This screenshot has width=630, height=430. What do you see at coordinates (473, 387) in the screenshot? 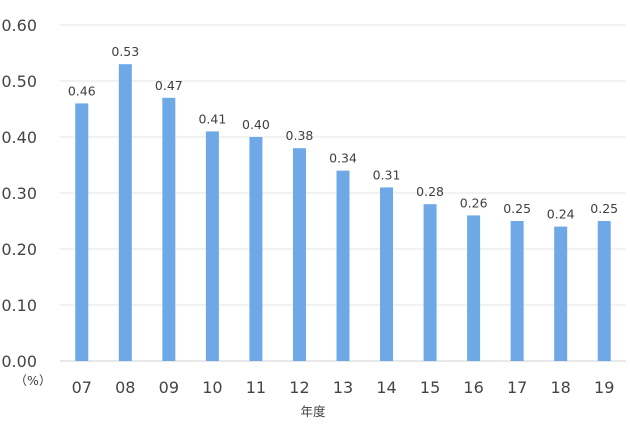
I see `x-axis-tick-label-16: 16` at bounding box center [473, 387].